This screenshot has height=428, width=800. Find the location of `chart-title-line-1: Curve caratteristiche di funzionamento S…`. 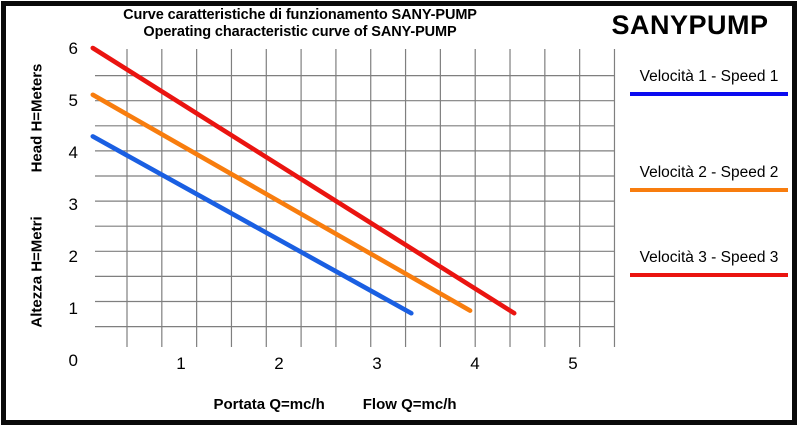

chart-title-line-1: Curve caratteristiche di funzionamento S… is located at coordinates (300, 15).